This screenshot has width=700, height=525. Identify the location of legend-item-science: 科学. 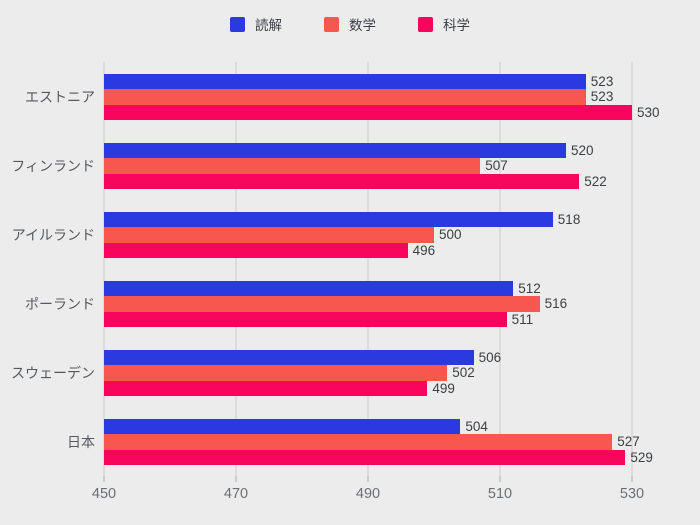
(444, 24).